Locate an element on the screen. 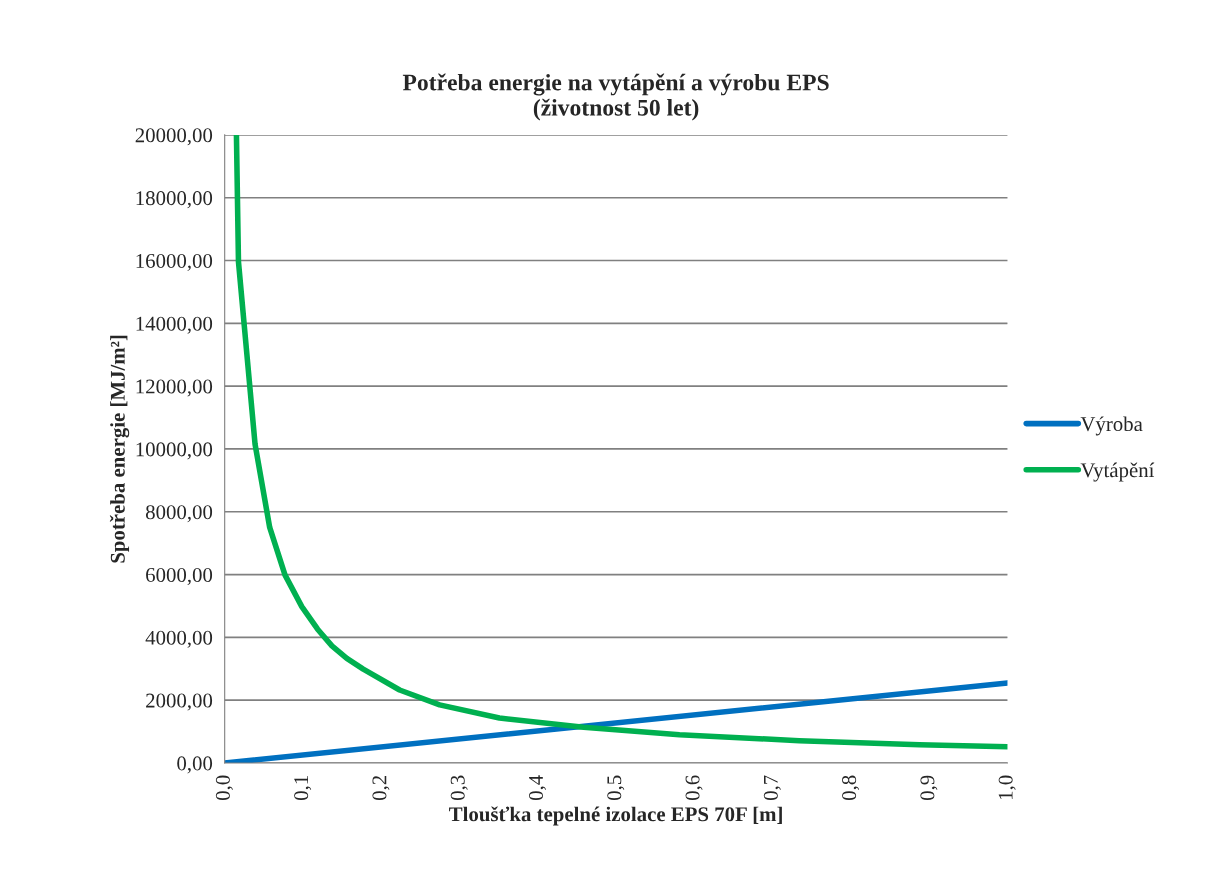 This screenshot has width=1208, height=876. legend-label: Vytápění is located at coordinates (1117, 472).